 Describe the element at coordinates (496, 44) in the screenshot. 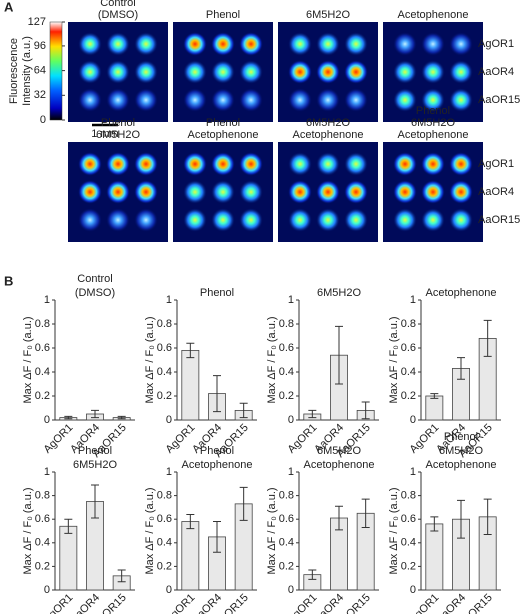

I see `row-label: AgOR1` at that location.